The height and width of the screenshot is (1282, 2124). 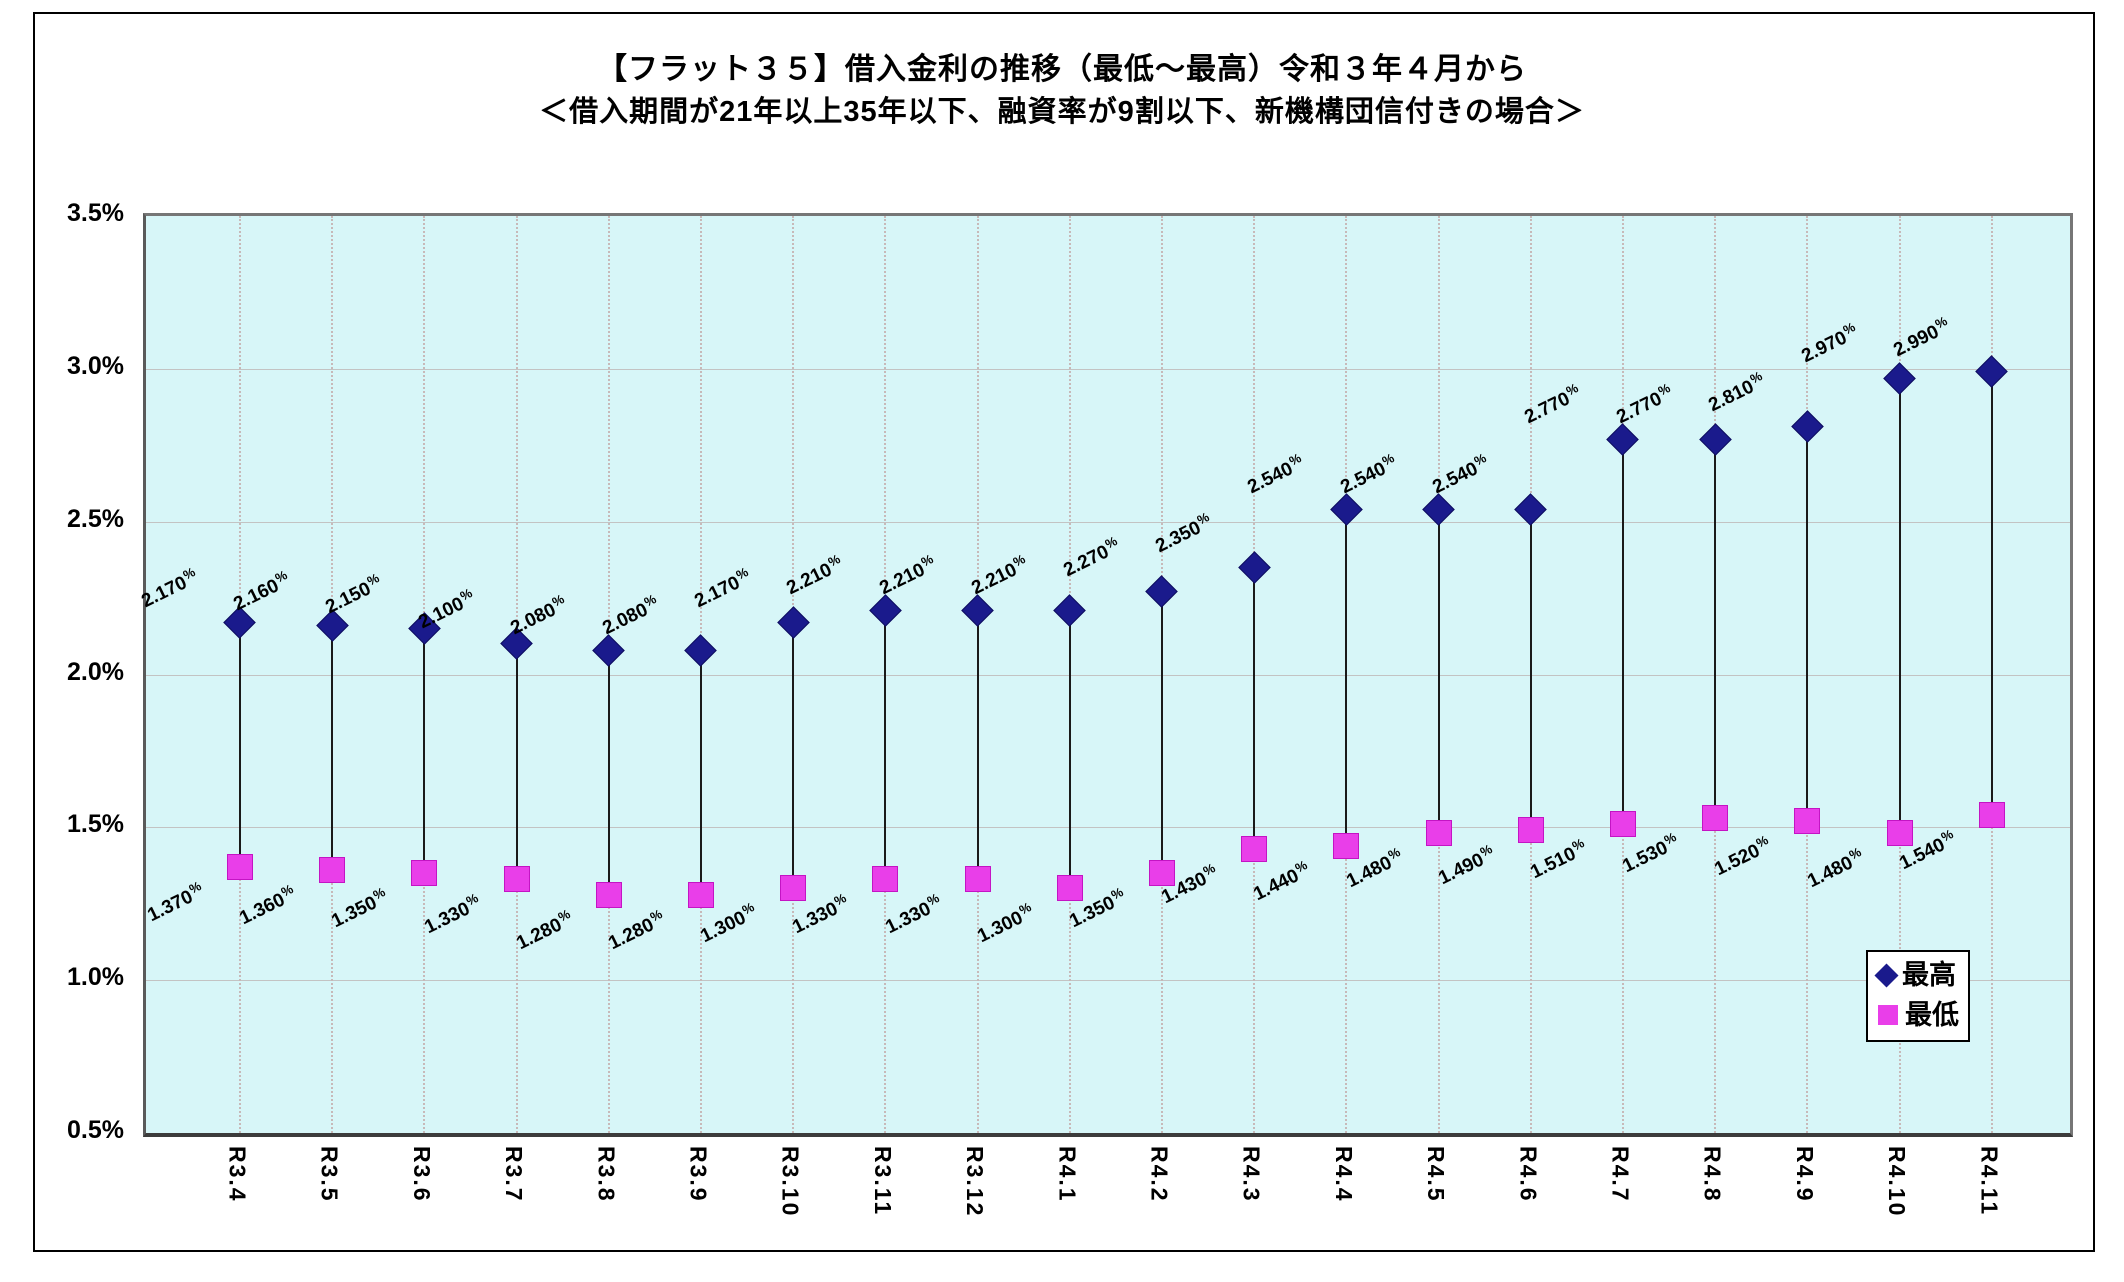 I want to click on x-tick-label: R3.6, so click(x=421, y=1174).